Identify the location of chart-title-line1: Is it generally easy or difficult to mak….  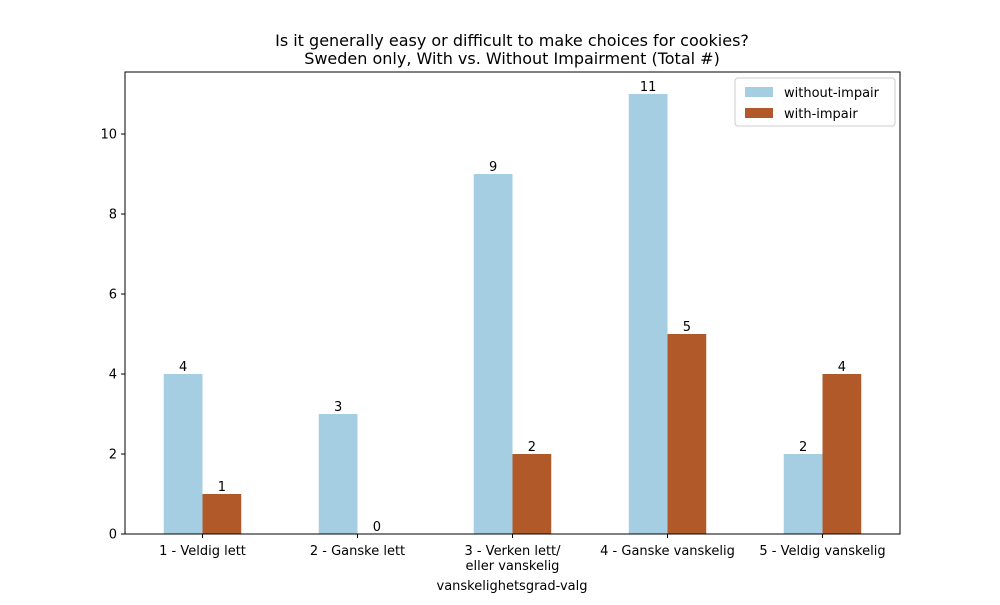
(512, 40).